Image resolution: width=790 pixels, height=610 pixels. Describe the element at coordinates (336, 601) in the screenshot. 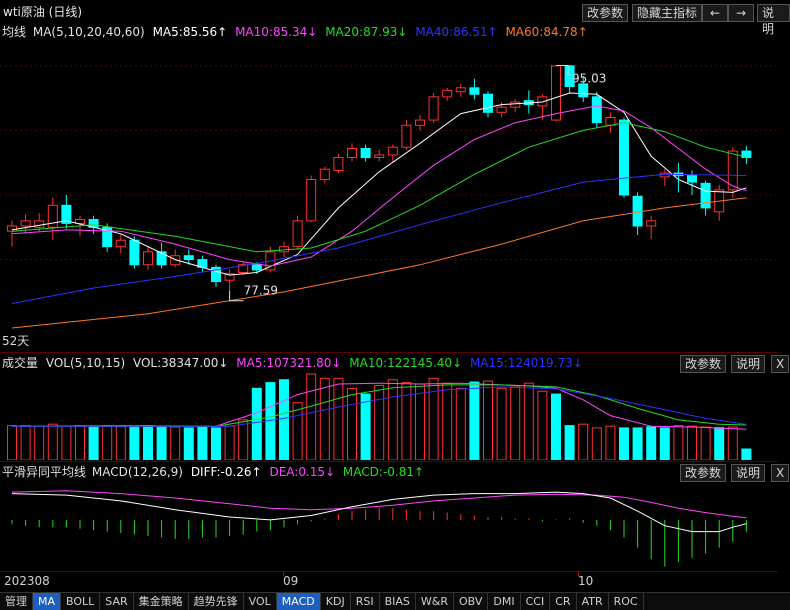

I see `tab-kdj: KDJ` at that location.